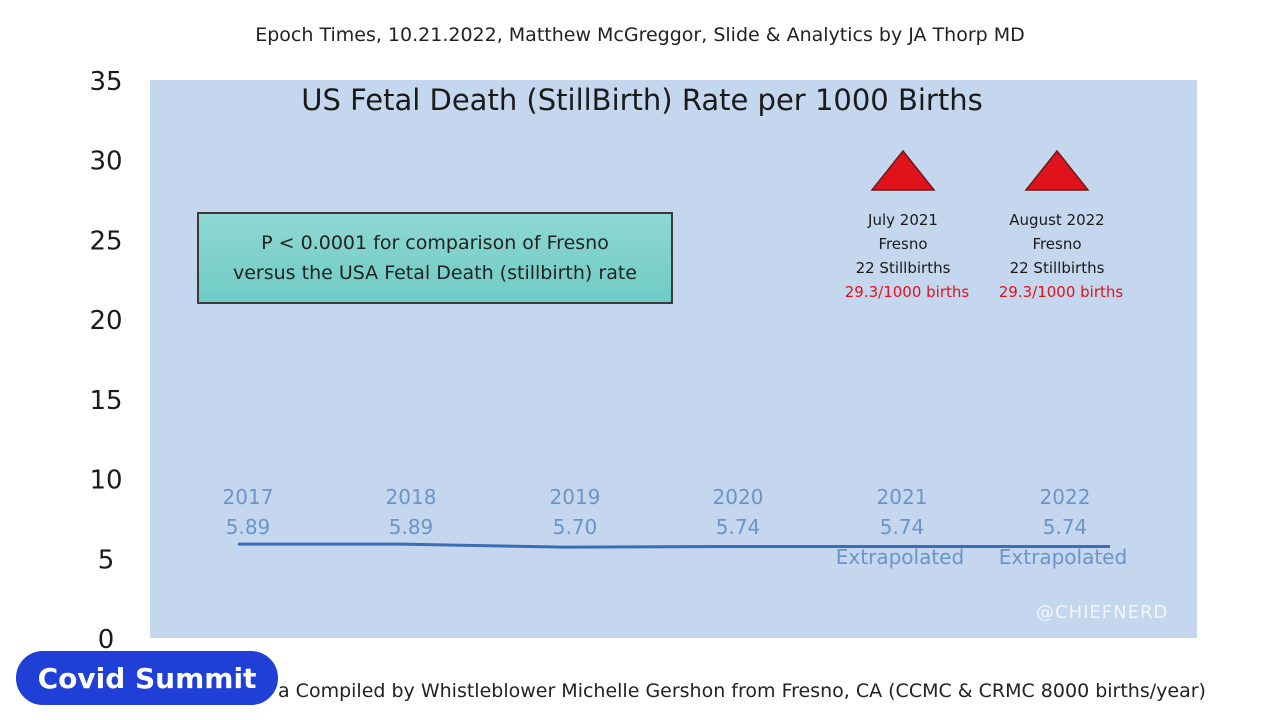 Image resolution: width=1280 pixels, height=720 pixels. What do you see at coordinates (902, 220) in the screenshot?
I see `annotation-text: July 2021` at bounding box center [902, 220].